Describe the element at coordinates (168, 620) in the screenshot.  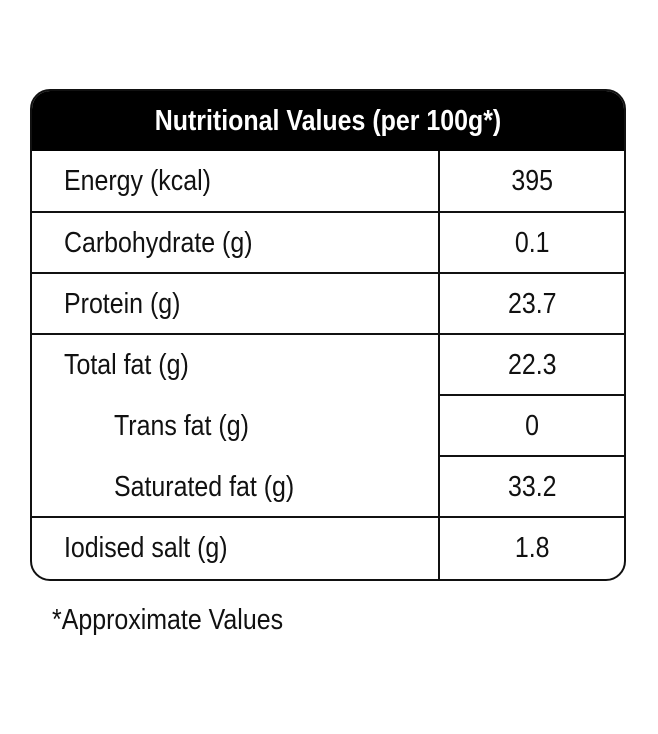
I see `footnote: *Approximate Values` at that location.